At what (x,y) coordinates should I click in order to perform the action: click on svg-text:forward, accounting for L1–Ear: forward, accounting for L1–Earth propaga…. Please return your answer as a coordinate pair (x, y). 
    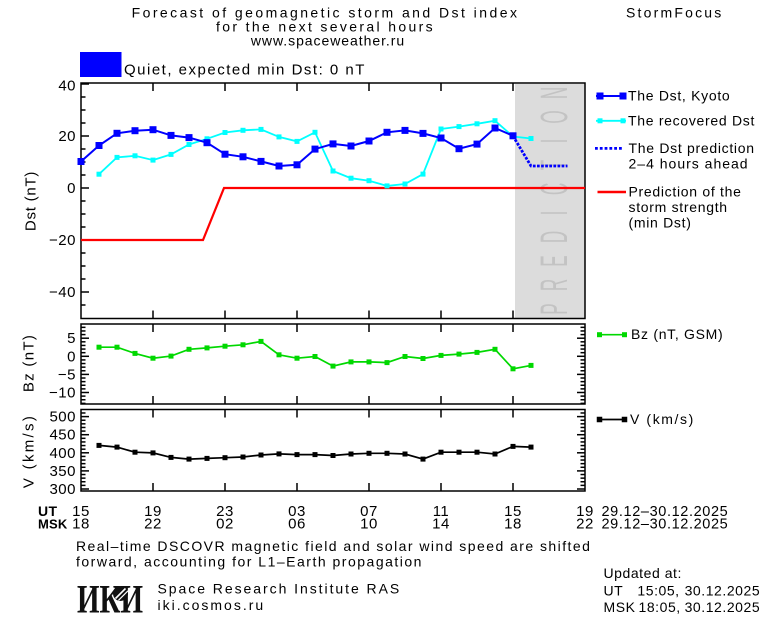
    Looking at the image, I should click on (249, 562).